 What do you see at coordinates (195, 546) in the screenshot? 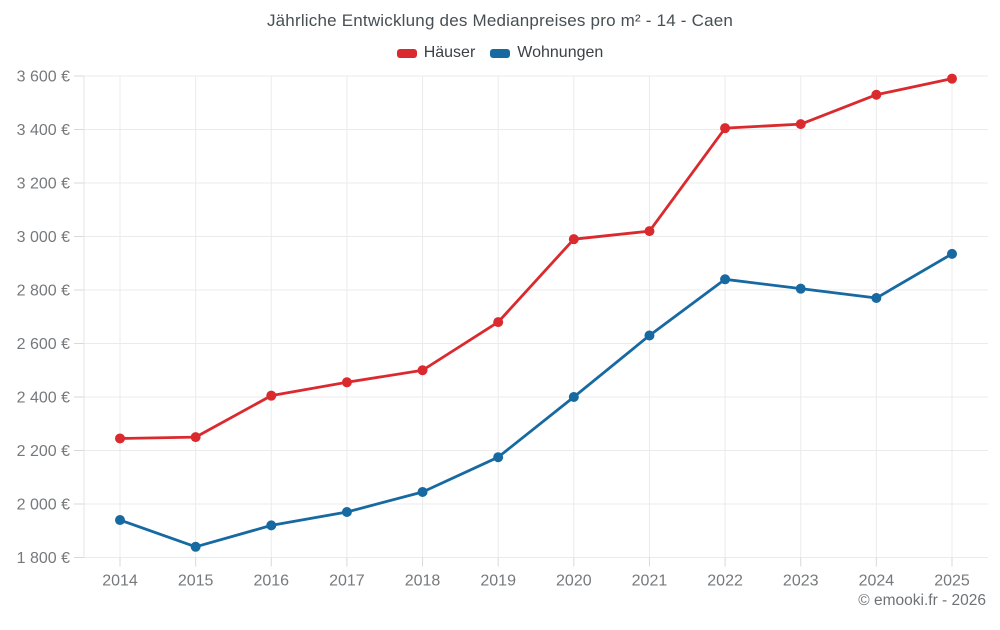
I see `data-point-wohnungen-2015` at bounding box center [195, 546].